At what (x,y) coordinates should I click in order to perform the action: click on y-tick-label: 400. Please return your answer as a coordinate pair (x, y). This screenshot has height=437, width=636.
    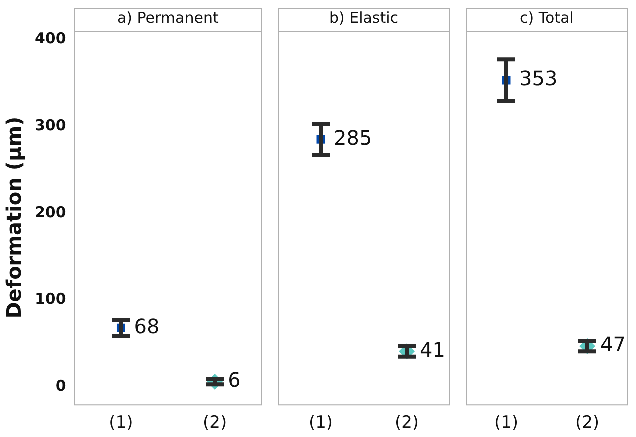
    Looking at the image, I should click on (50, 39).